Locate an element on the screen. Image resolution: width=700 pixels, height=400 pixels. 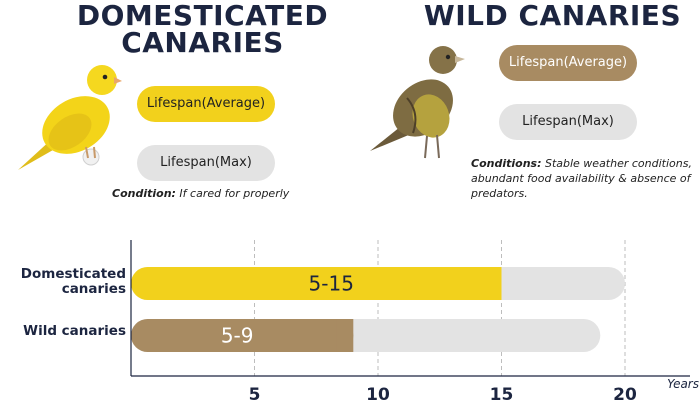
avg-value-label-0: 5-15 is located at coordinates (331, 284).